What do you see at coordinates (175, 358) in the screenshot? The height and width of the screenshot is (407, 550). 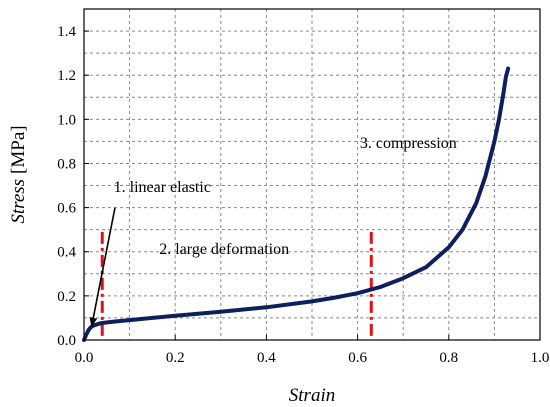 I see `x-tick-label: 0.2` at bounding box center [175, 358].